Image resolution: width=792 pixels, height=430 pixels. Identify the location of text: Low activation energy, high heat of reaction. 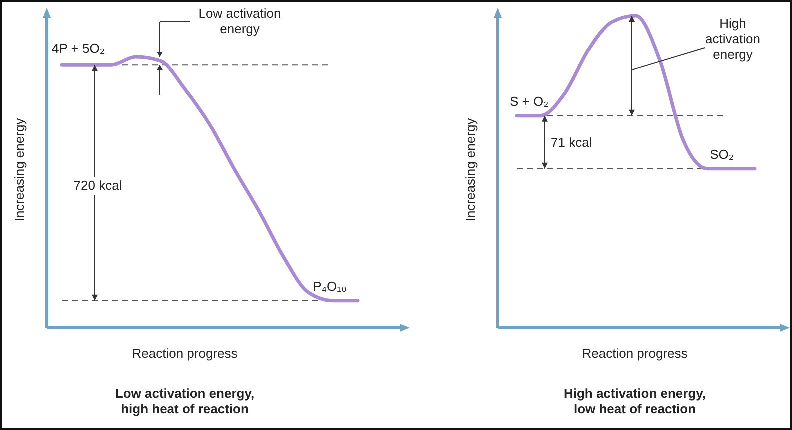
(185, 401).